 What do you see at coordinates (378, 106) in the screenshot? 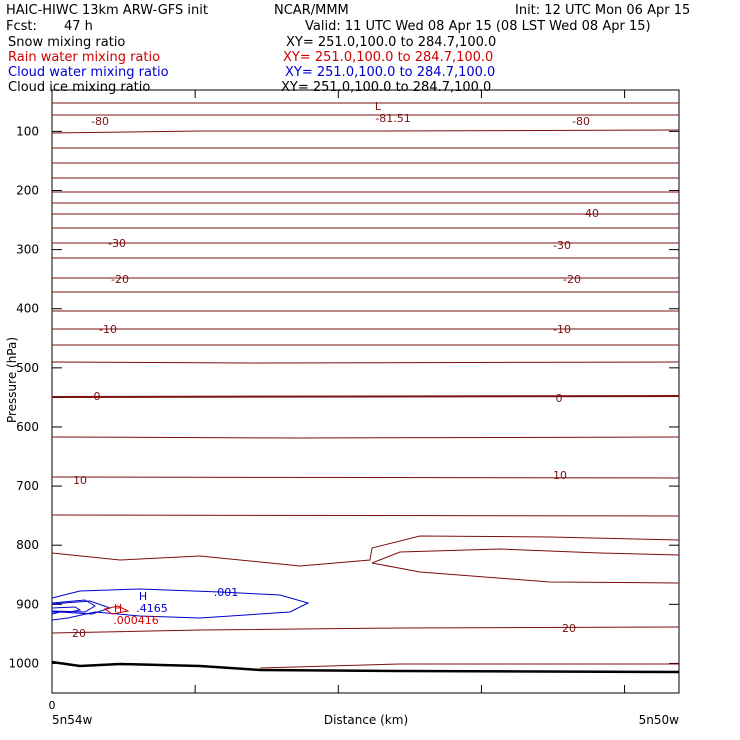
I see `temp-label: L` at bounding box center [378, 106].